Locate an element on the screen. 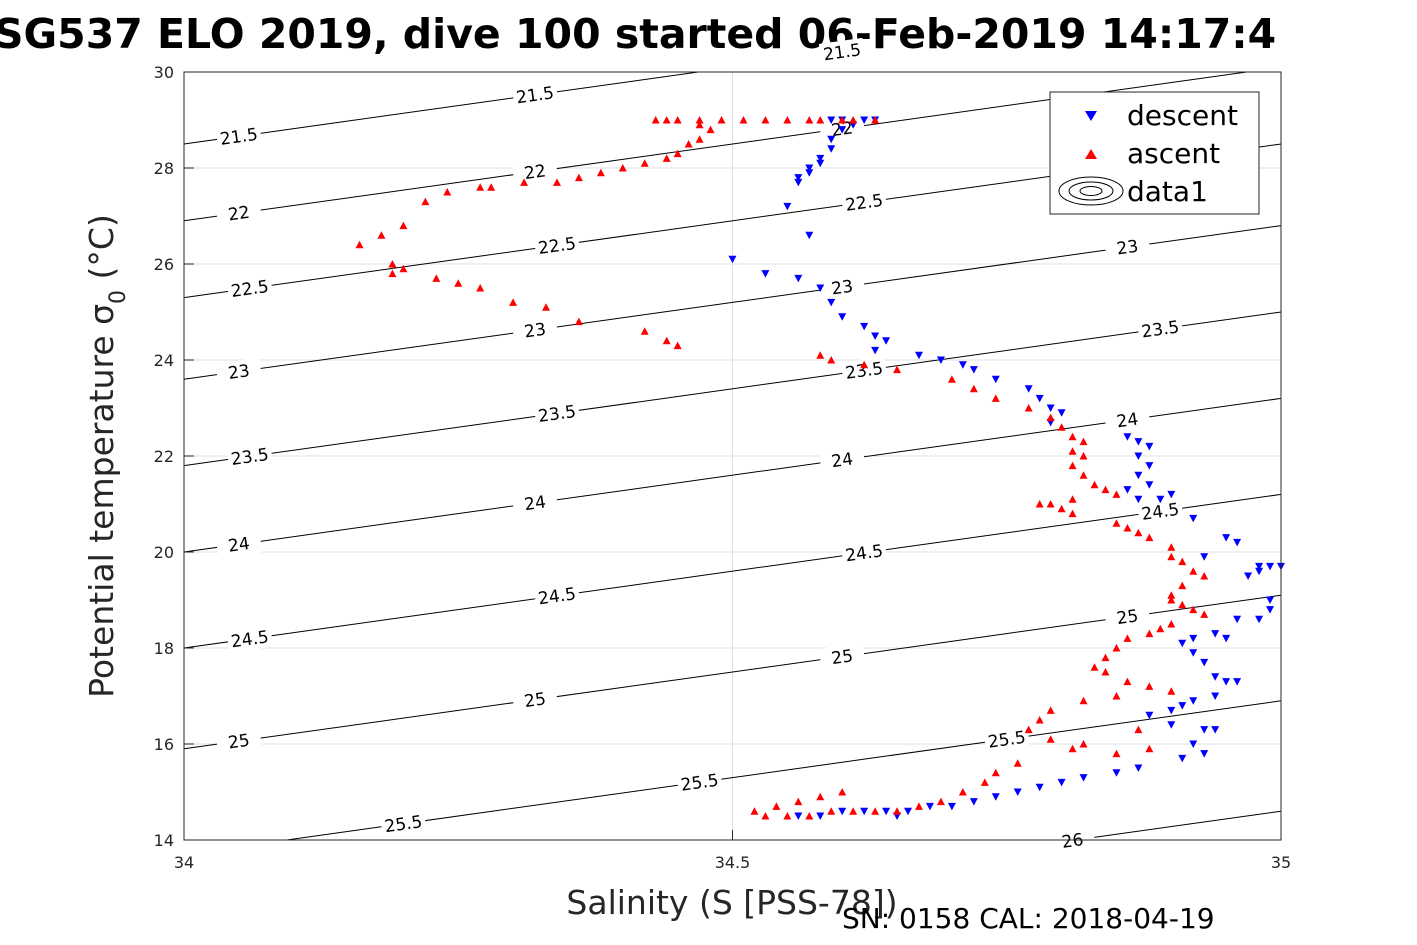  x-tick-label: 34.5 is located at coordinates (733, 862).